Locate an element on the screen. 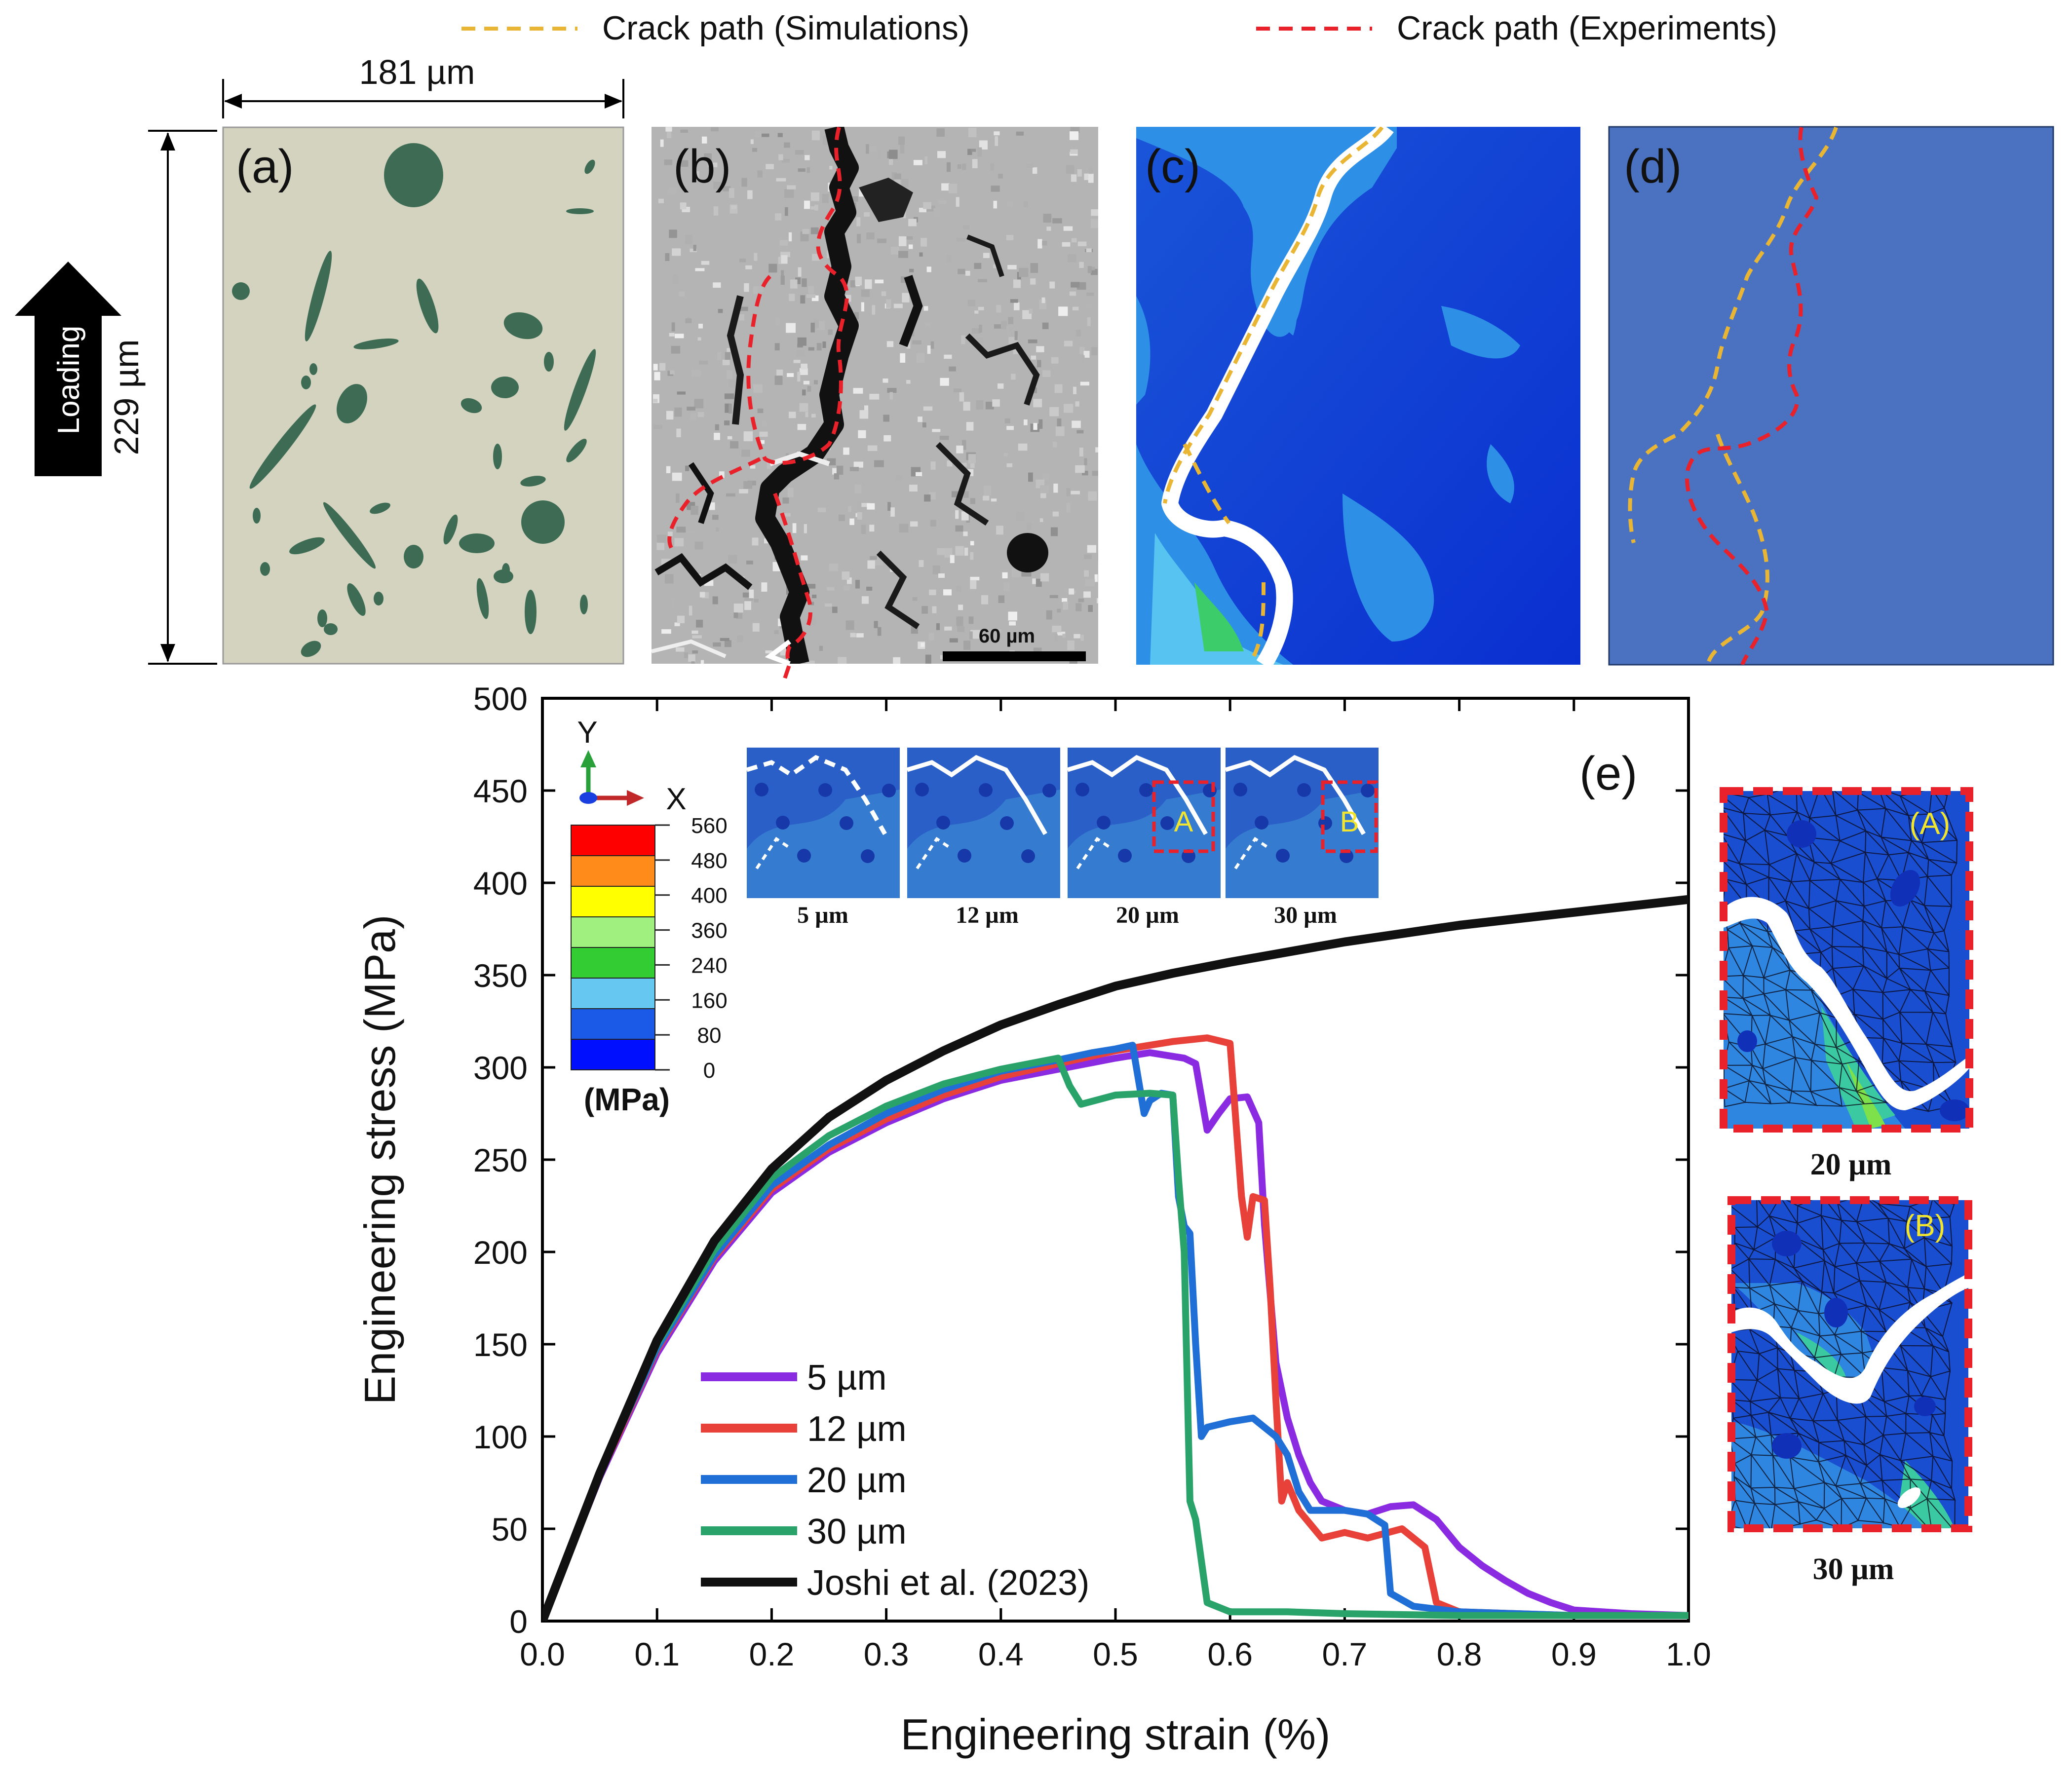 This screenshot has width=2072, height=1777. panel-a-label: (a) is located at coordinates (265, 167).